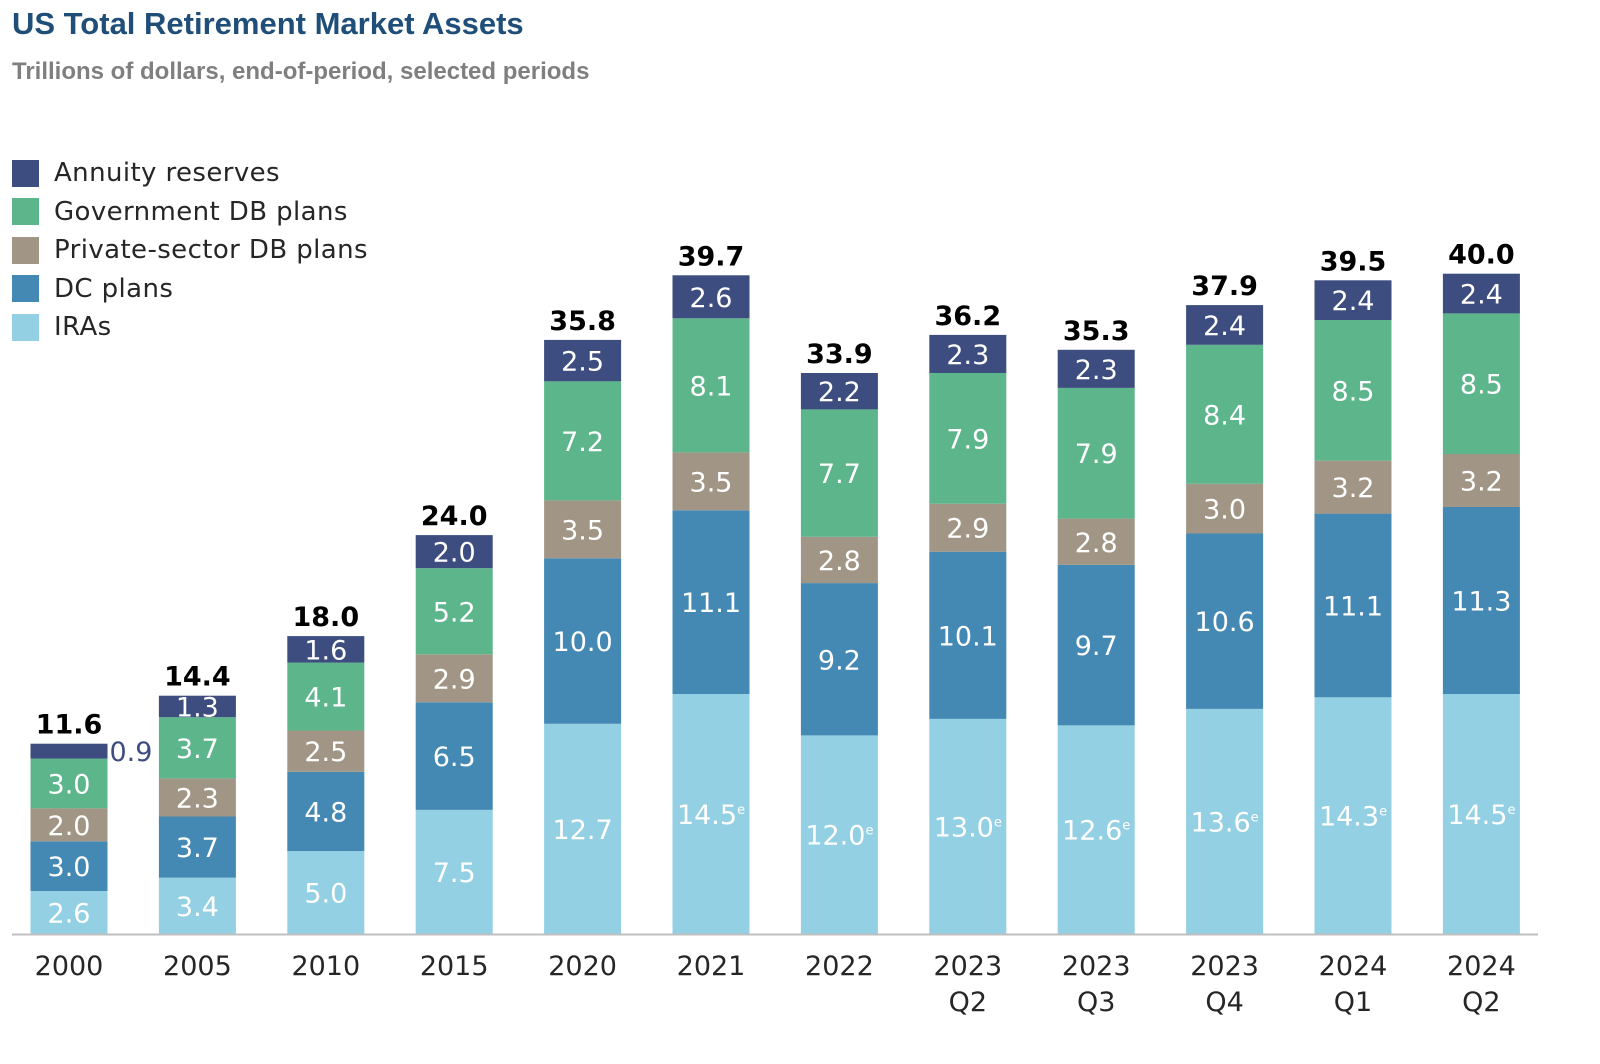 Image resolution: width=1600 pixels, height=1064 pixels. What do you see at coordinates (131, 752) in the screenshot?
I see `segment-value-label: 0.9` at bounding box center [131, 752].